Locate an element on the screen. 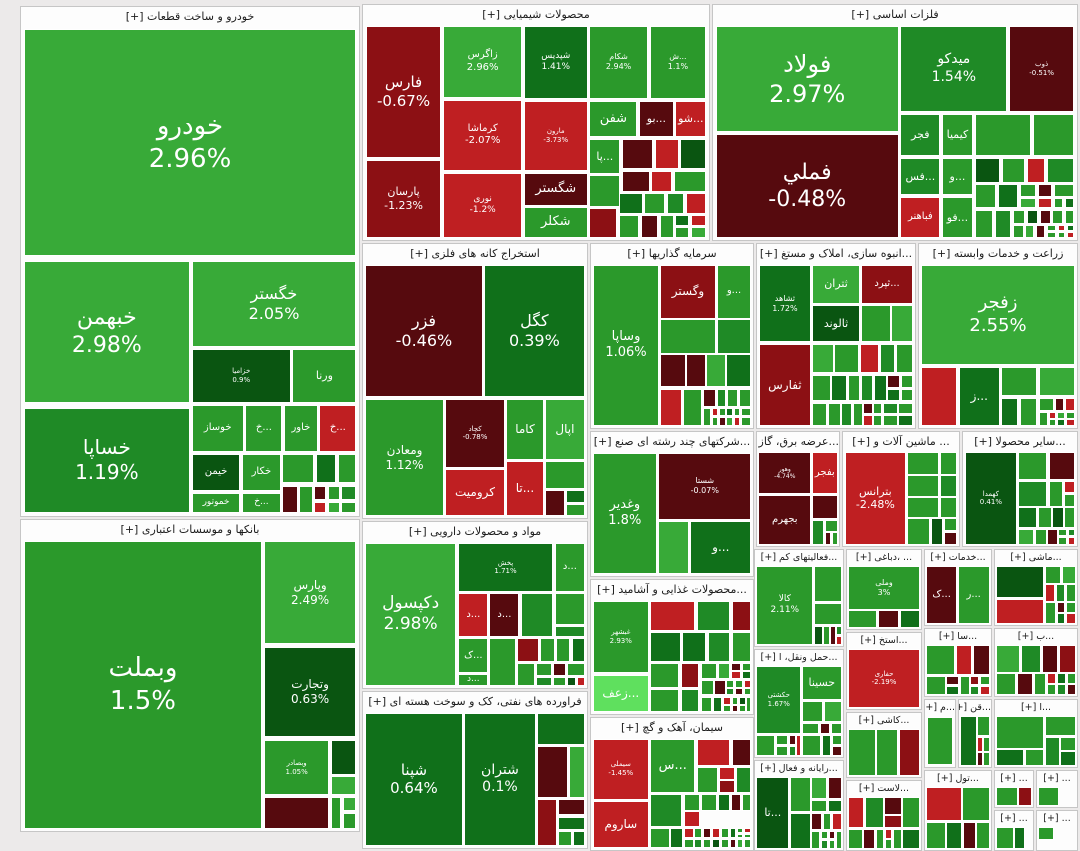 Image resolution: width=1080 pixels, height=851 pixels. stock-tile-کرومیت: کرومیت is located at coordinates (475, 492).